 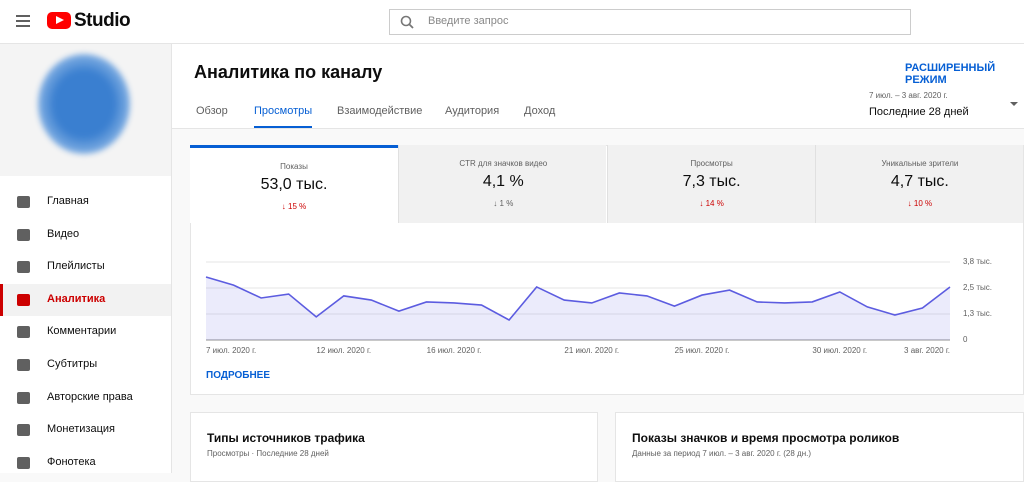 I want to click on sidebar-label: Аналитика, so click(x=76, y=298).